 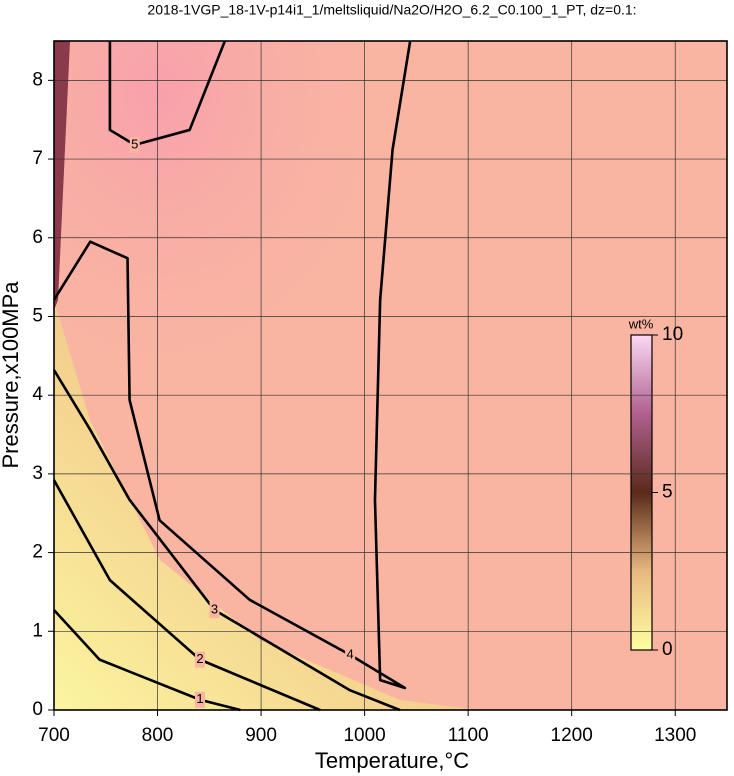 I want to click on x-tick-label: 800, so click(x=158, y=735).